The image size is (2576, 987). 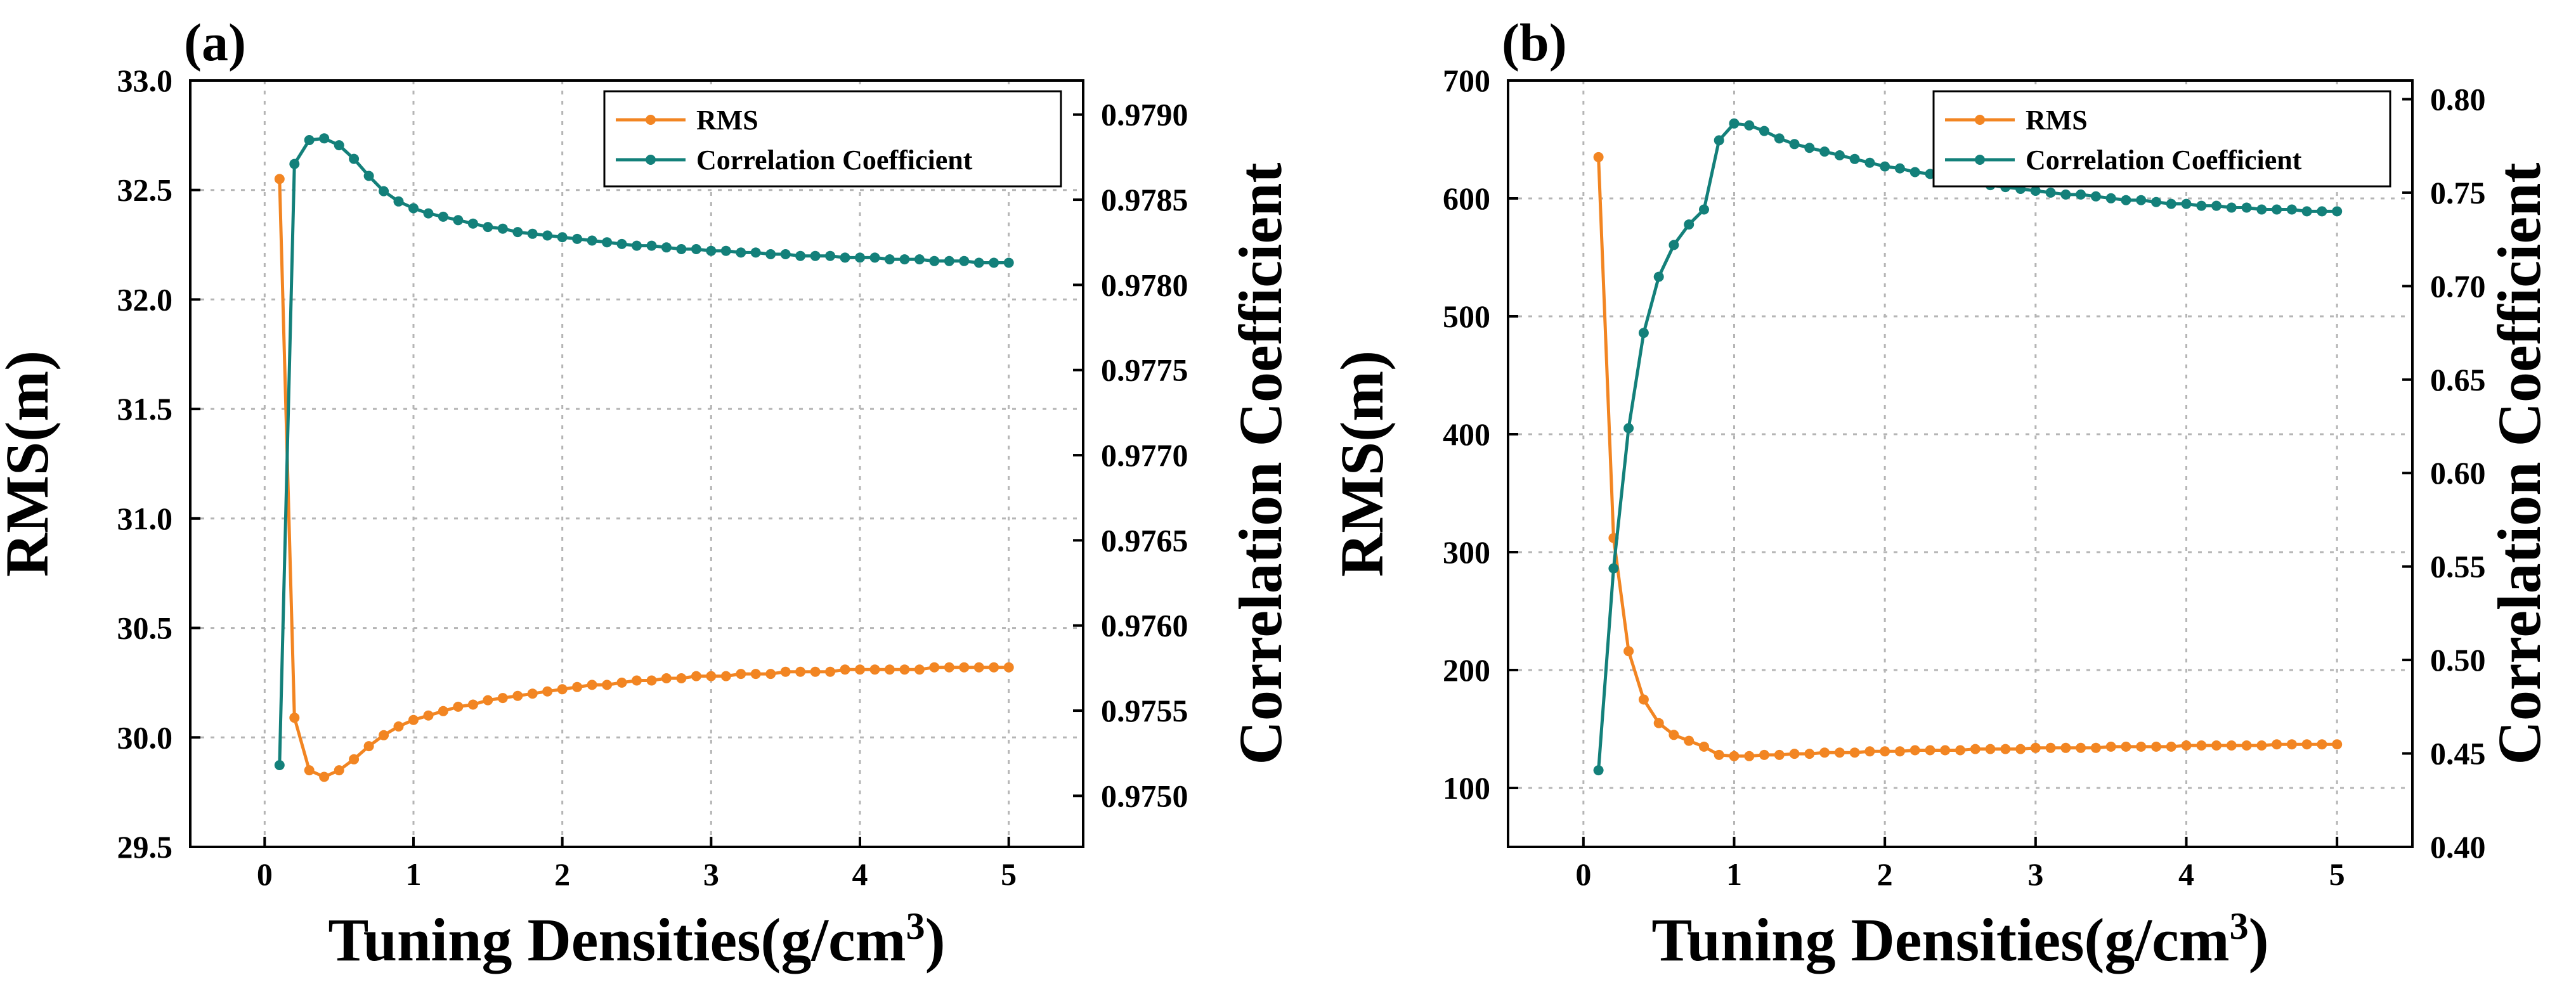 What do you see at coordinates (617, 940) in the screenshot?
I see `x-axis-label-main: Tuning Densities(g/cm` at bounding box center [617, 940].